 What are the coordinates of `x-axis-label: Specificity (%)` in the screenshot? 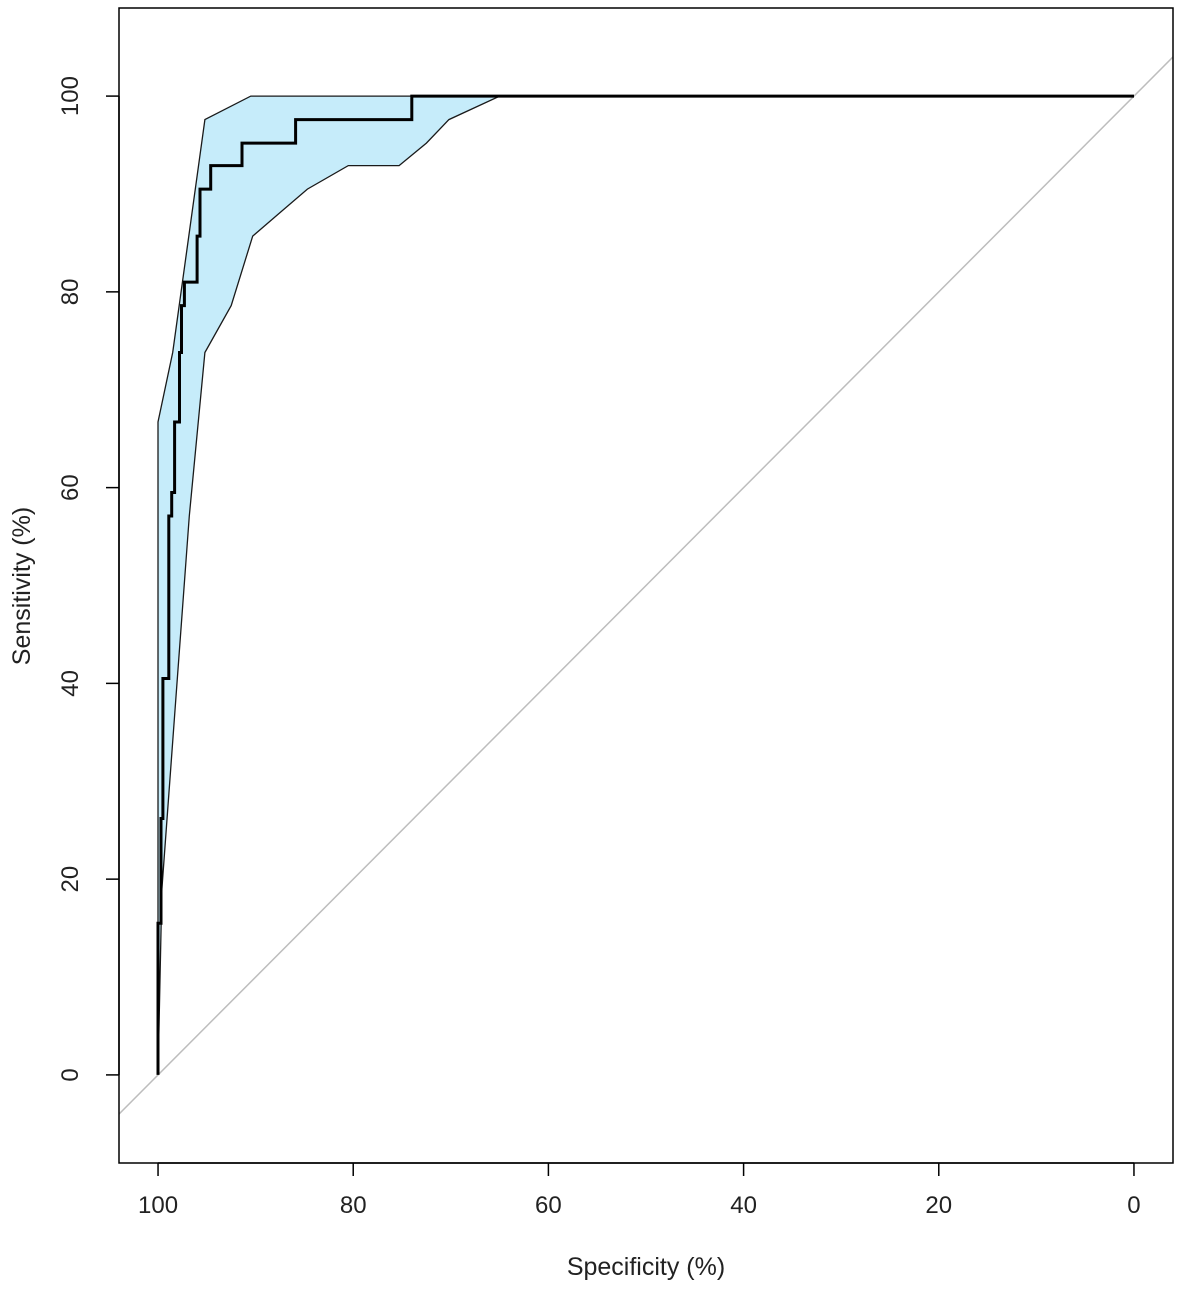 It's located at (646, 1267).